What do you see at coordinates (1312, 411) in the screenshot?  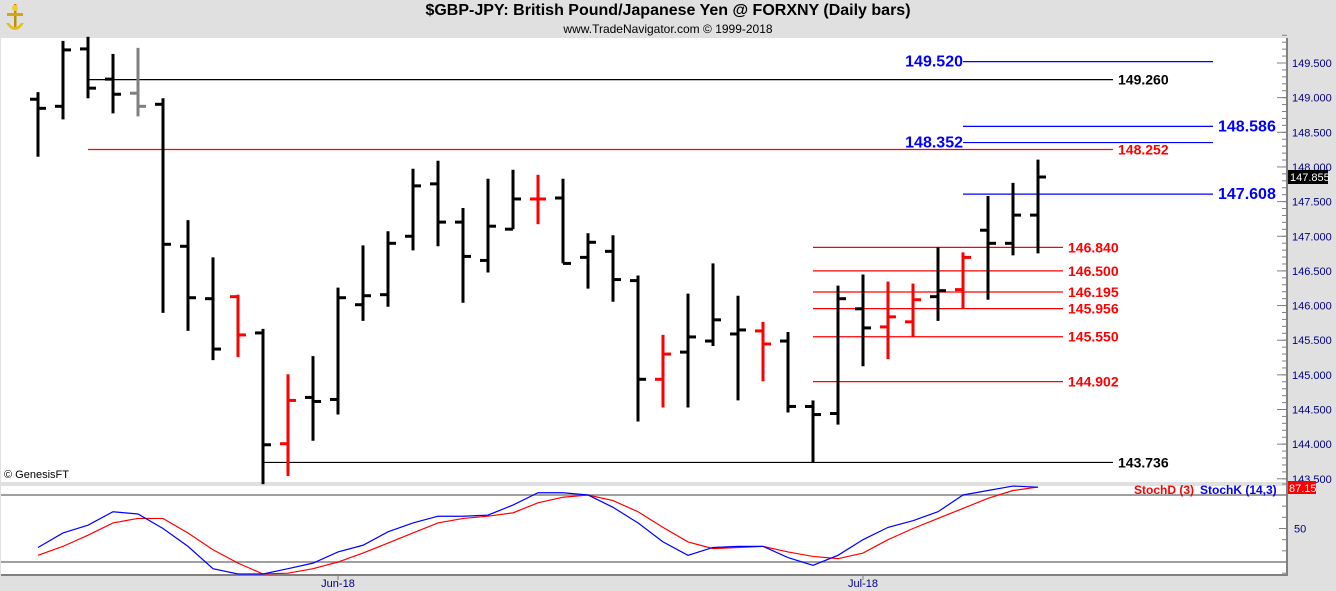 I see `y-tick-label: 144.500` at bounding box center [1312, 411].